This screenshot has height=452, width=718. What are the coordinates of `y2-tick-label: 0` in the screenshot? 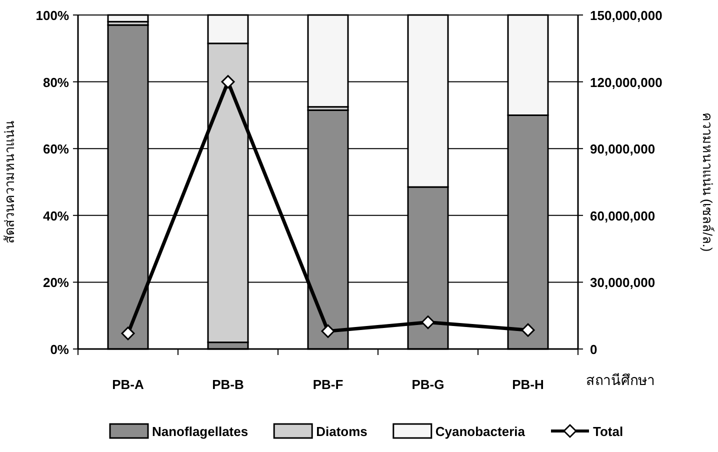 It's located at (594, 349).